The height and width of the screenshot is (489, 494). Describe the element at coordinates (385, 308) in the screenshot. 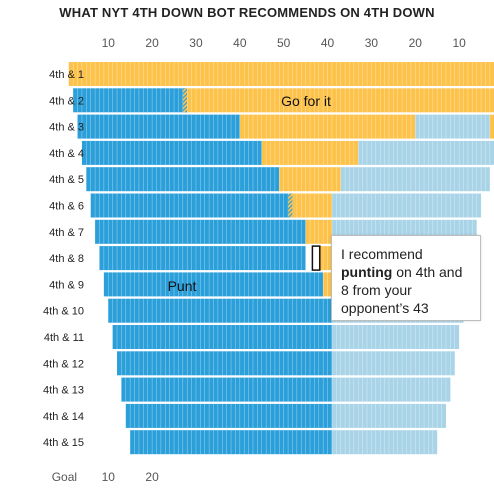

I see `tooltip-line-4: opponent’s 43` at that location.